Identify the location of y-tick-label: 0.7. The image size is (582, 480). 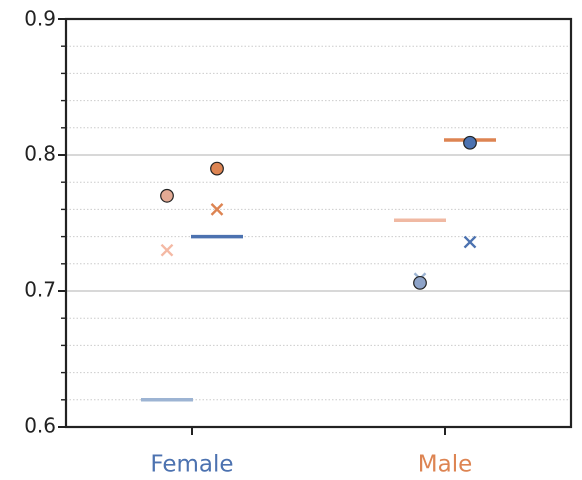
(40, 290).